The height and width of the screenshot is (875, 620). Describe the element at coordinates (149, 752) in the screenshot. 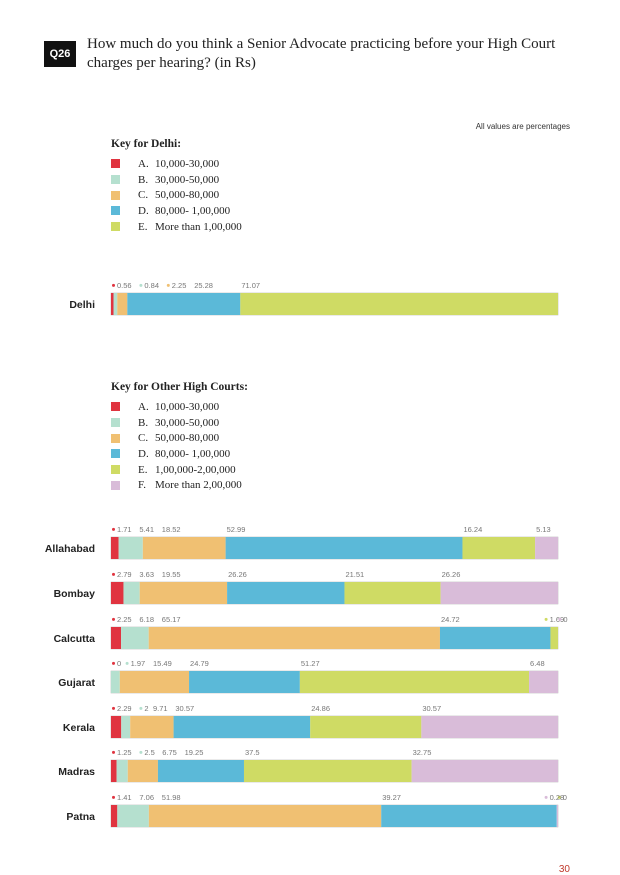

I see `value-label: 2.5` at that location.